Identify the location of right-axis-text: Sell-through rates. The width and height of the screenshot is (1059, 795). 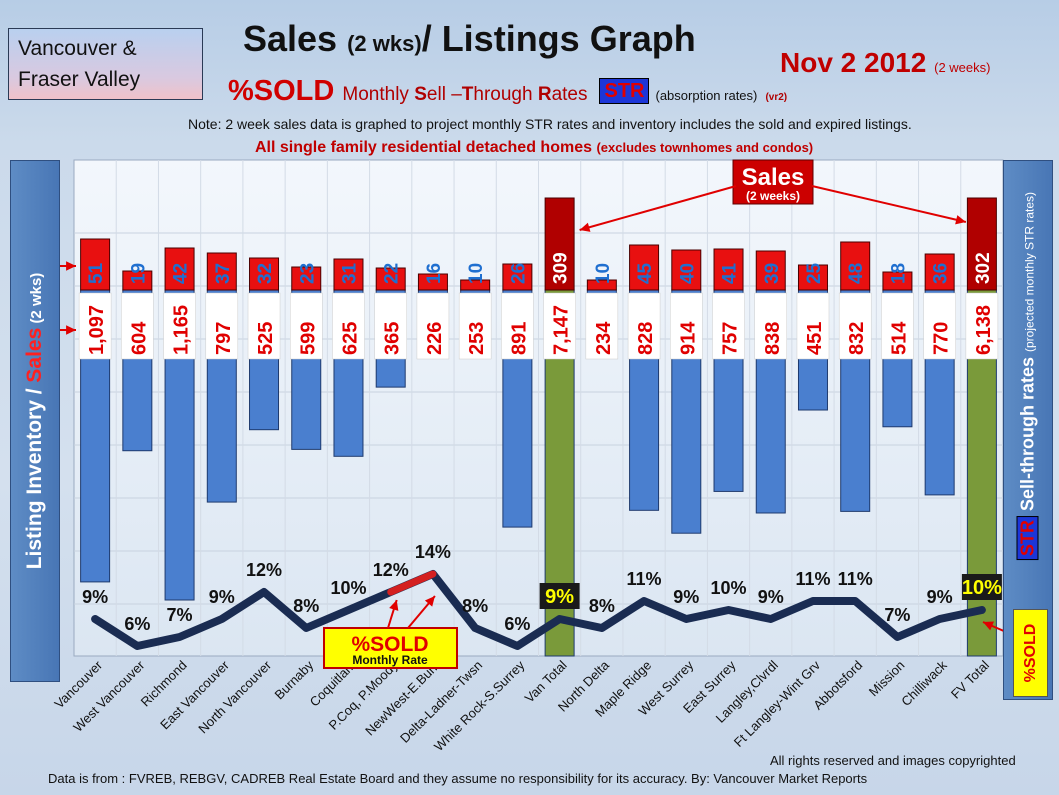
(1027, 434).